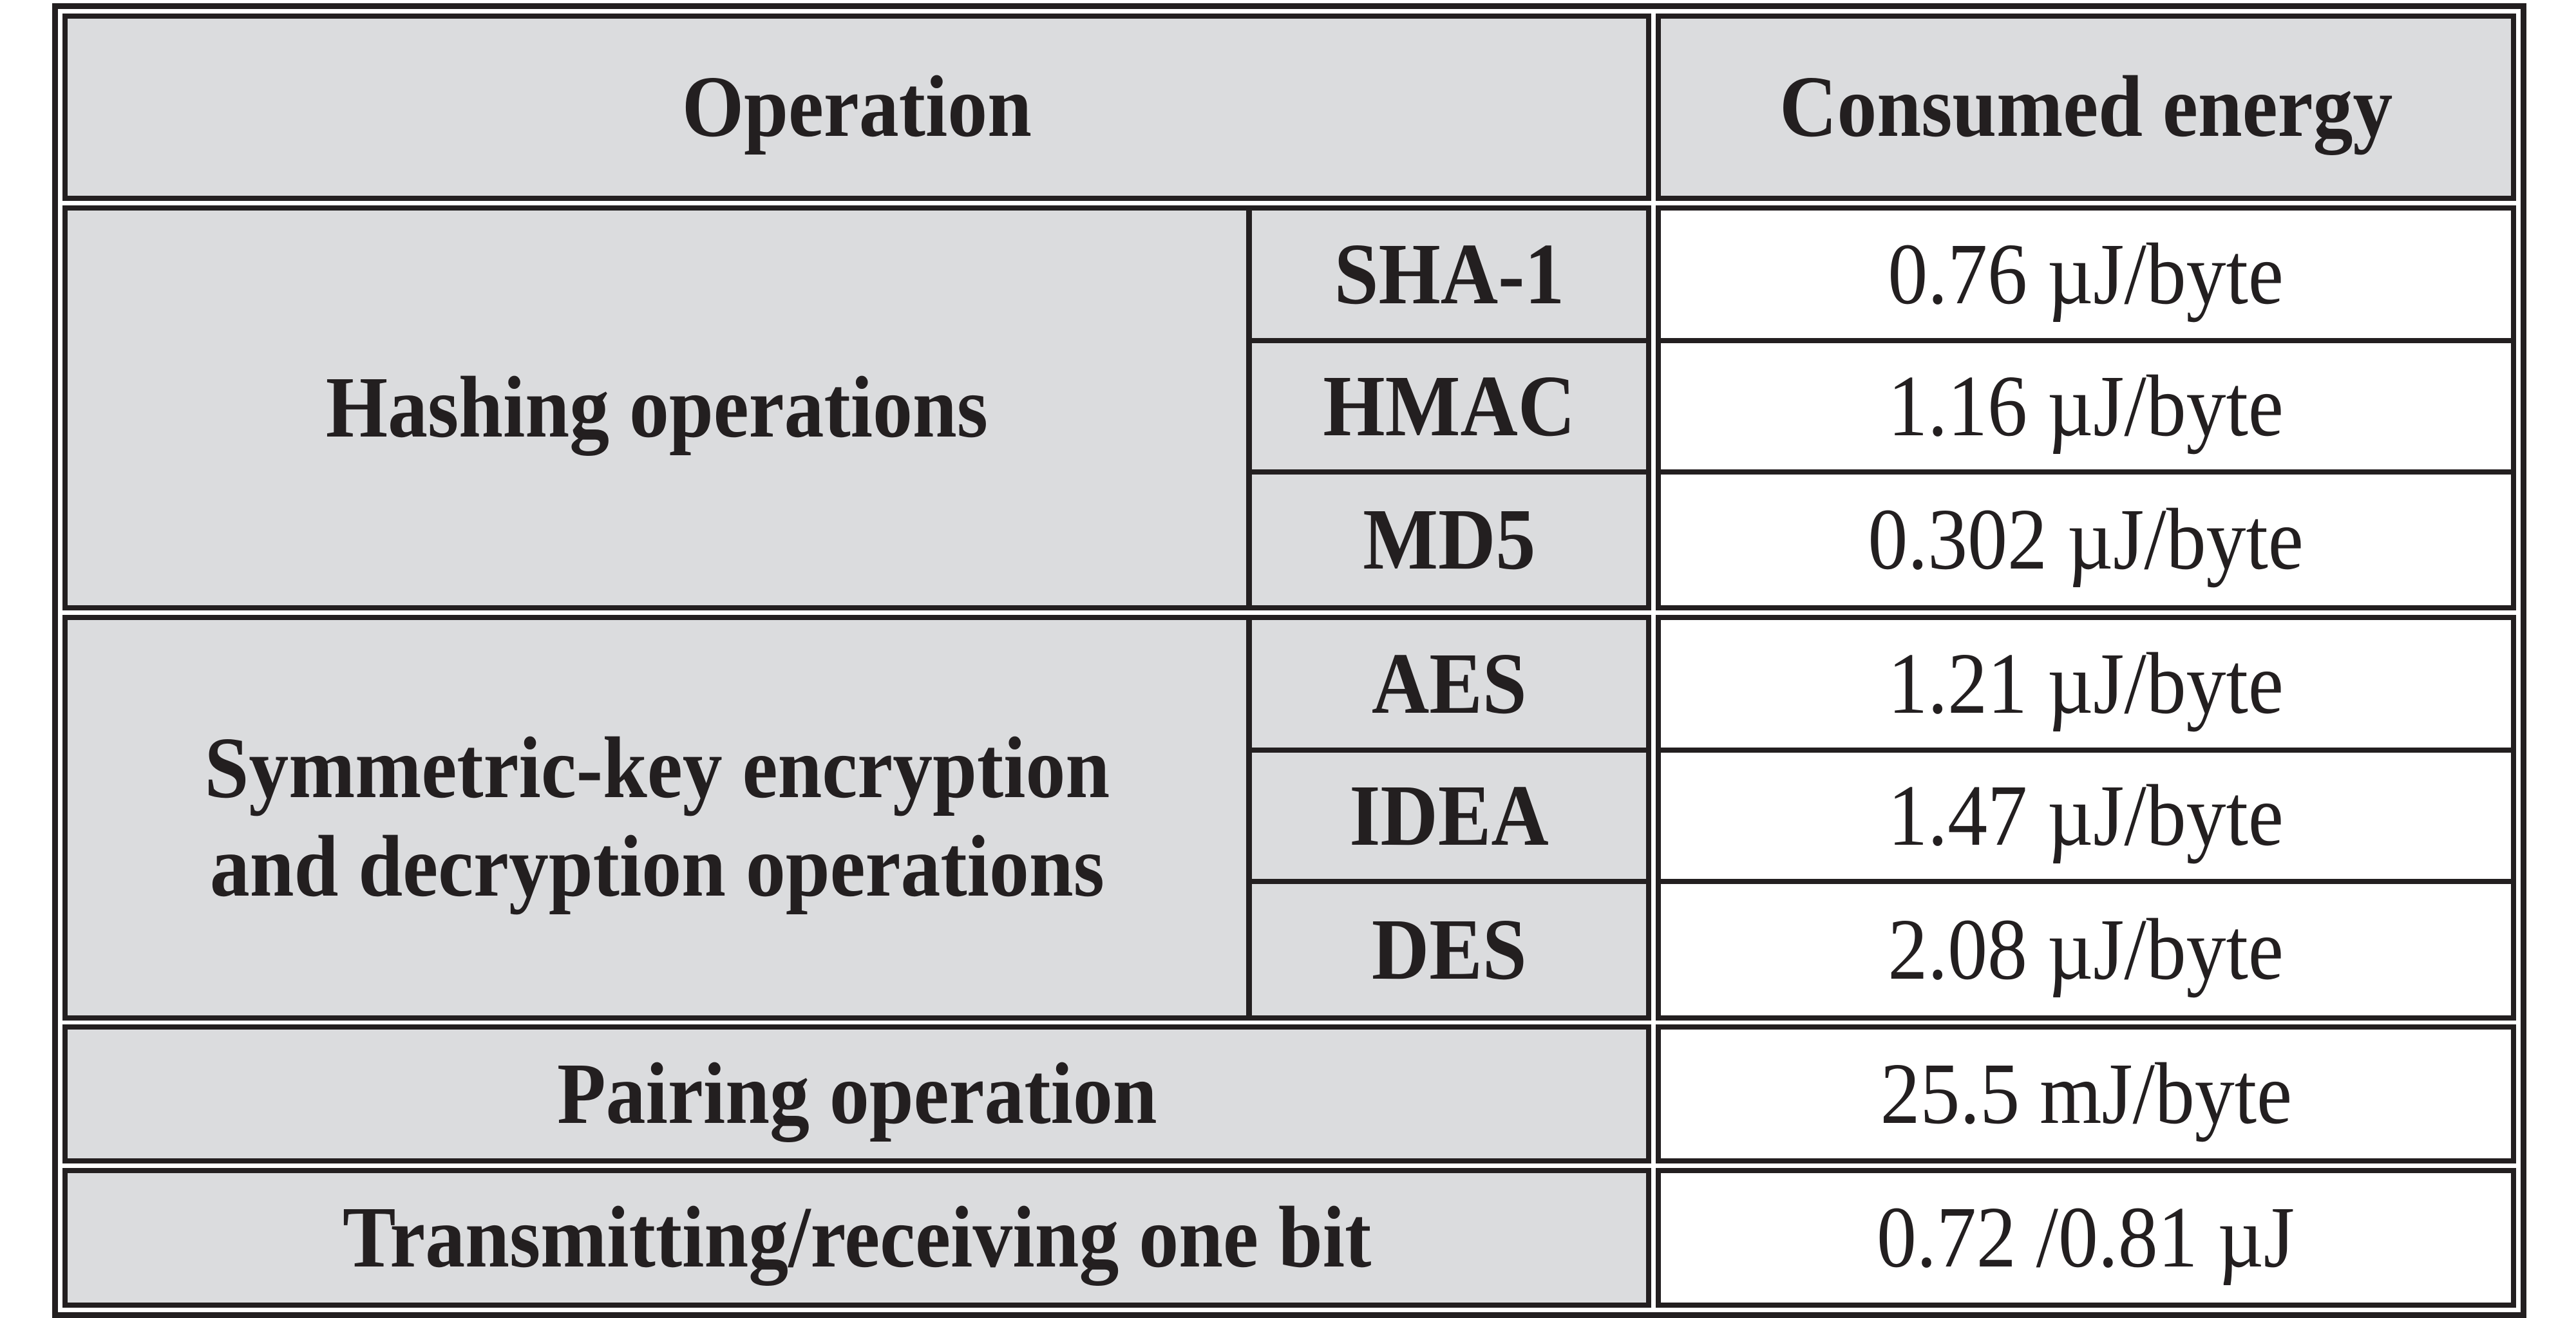 The width and height of the screenshot is (2576, 1318). I want to click on symmetric-group-value-block, so click(2086, 818).